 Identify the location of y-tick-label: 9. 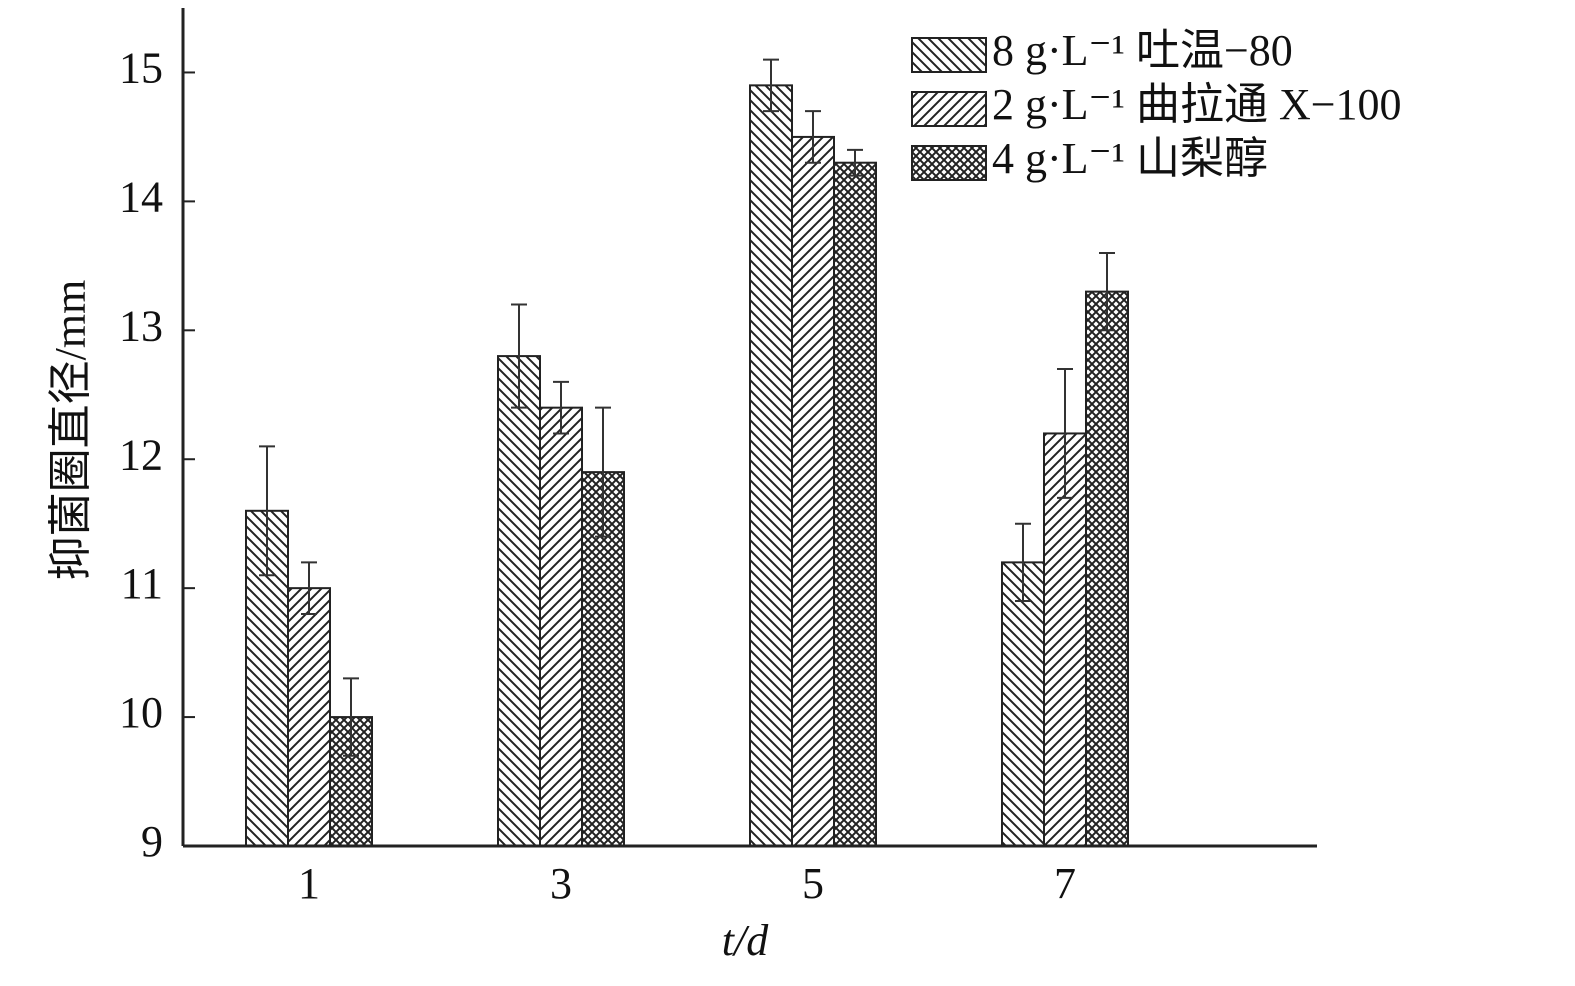
(152, 841).